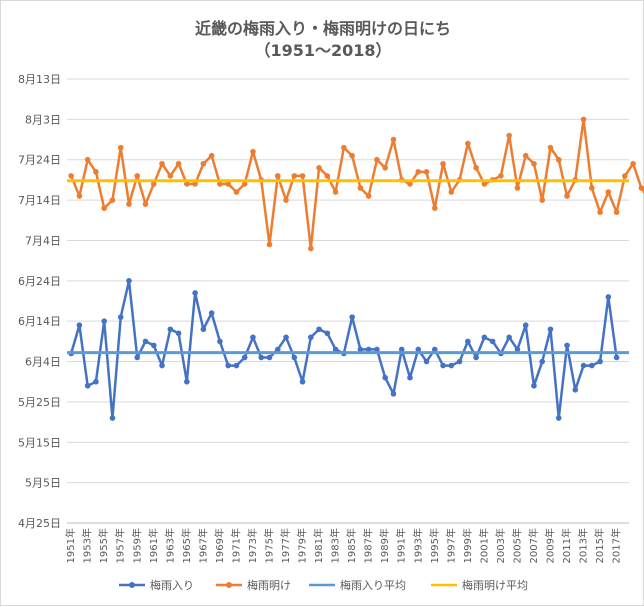 The image size is (644, 607). I want to click on y-tick-label: 4月25日, so click(39, 523).